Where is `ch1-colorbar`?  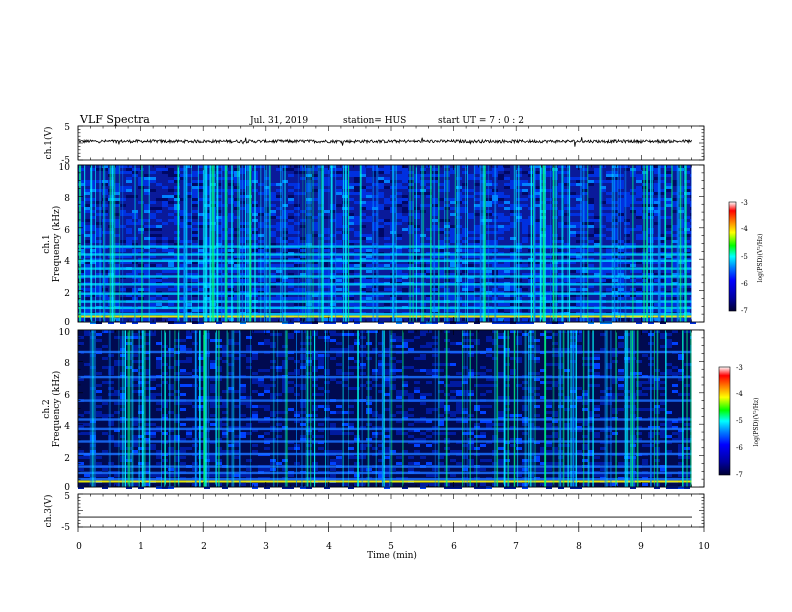
ch1-colorbar is located at coordinates (732, 256).